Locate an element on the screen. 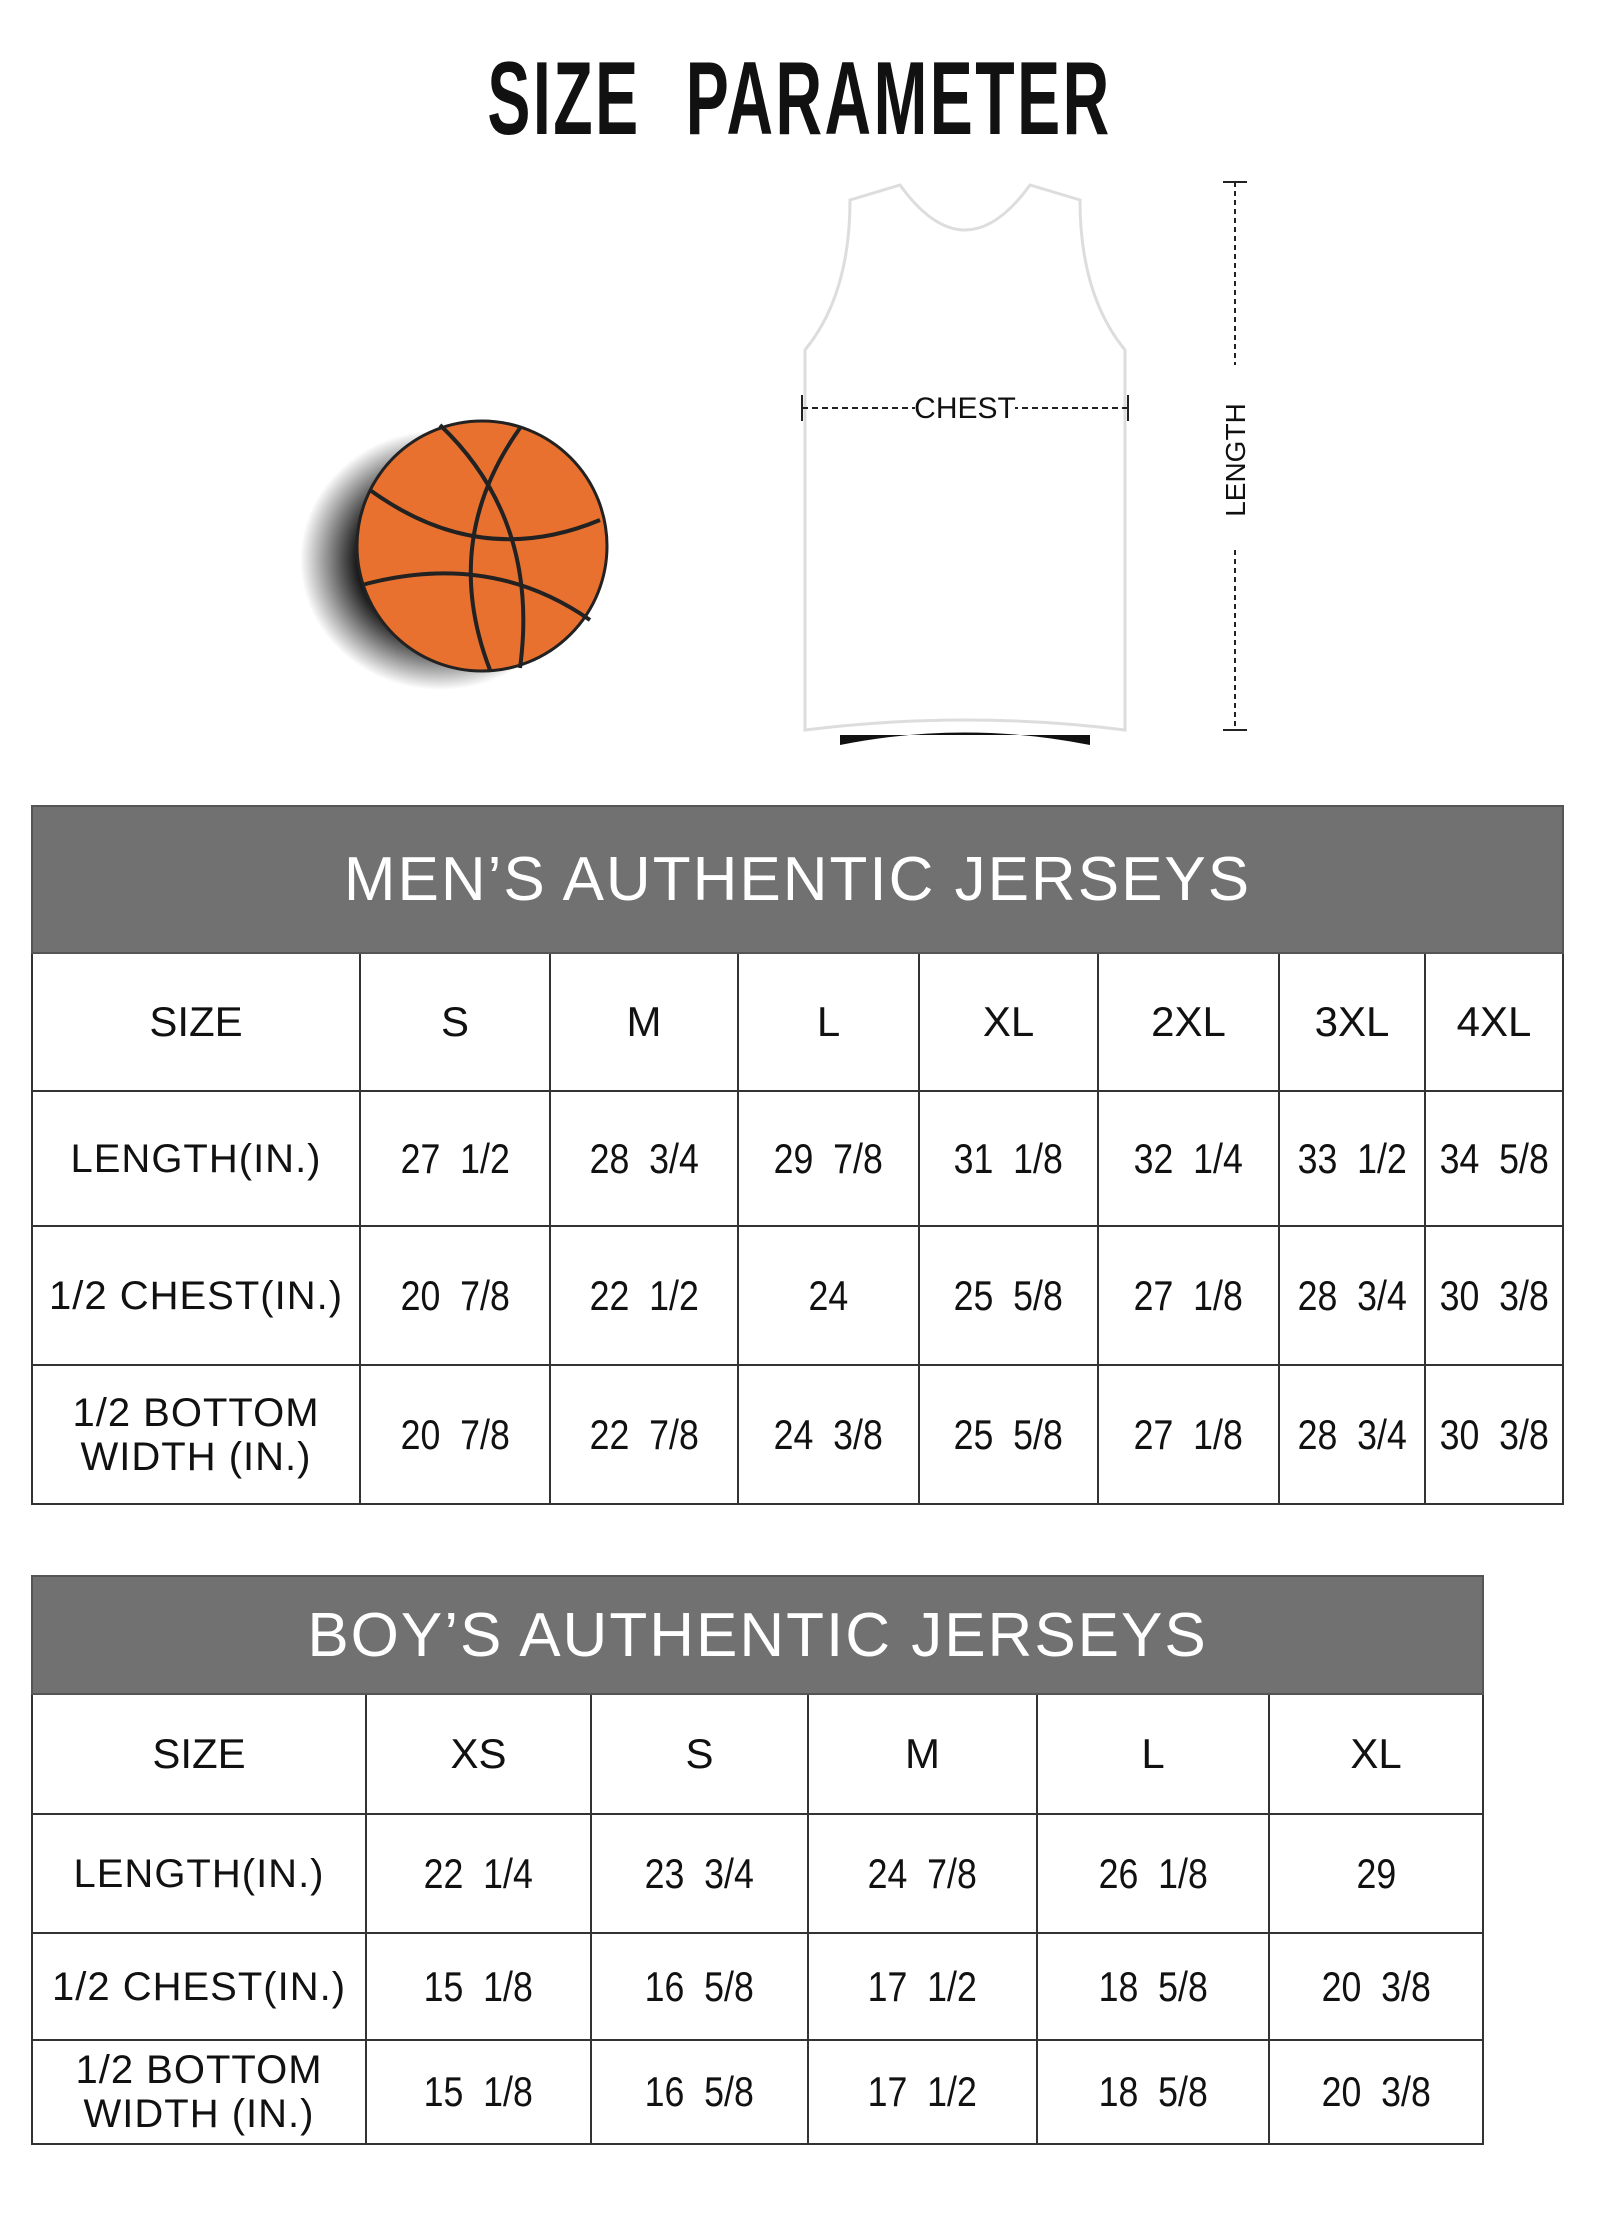 The height and width of the screenshot is (2233, 1600). header-label: XL is located at coordinates (1376, 1753).